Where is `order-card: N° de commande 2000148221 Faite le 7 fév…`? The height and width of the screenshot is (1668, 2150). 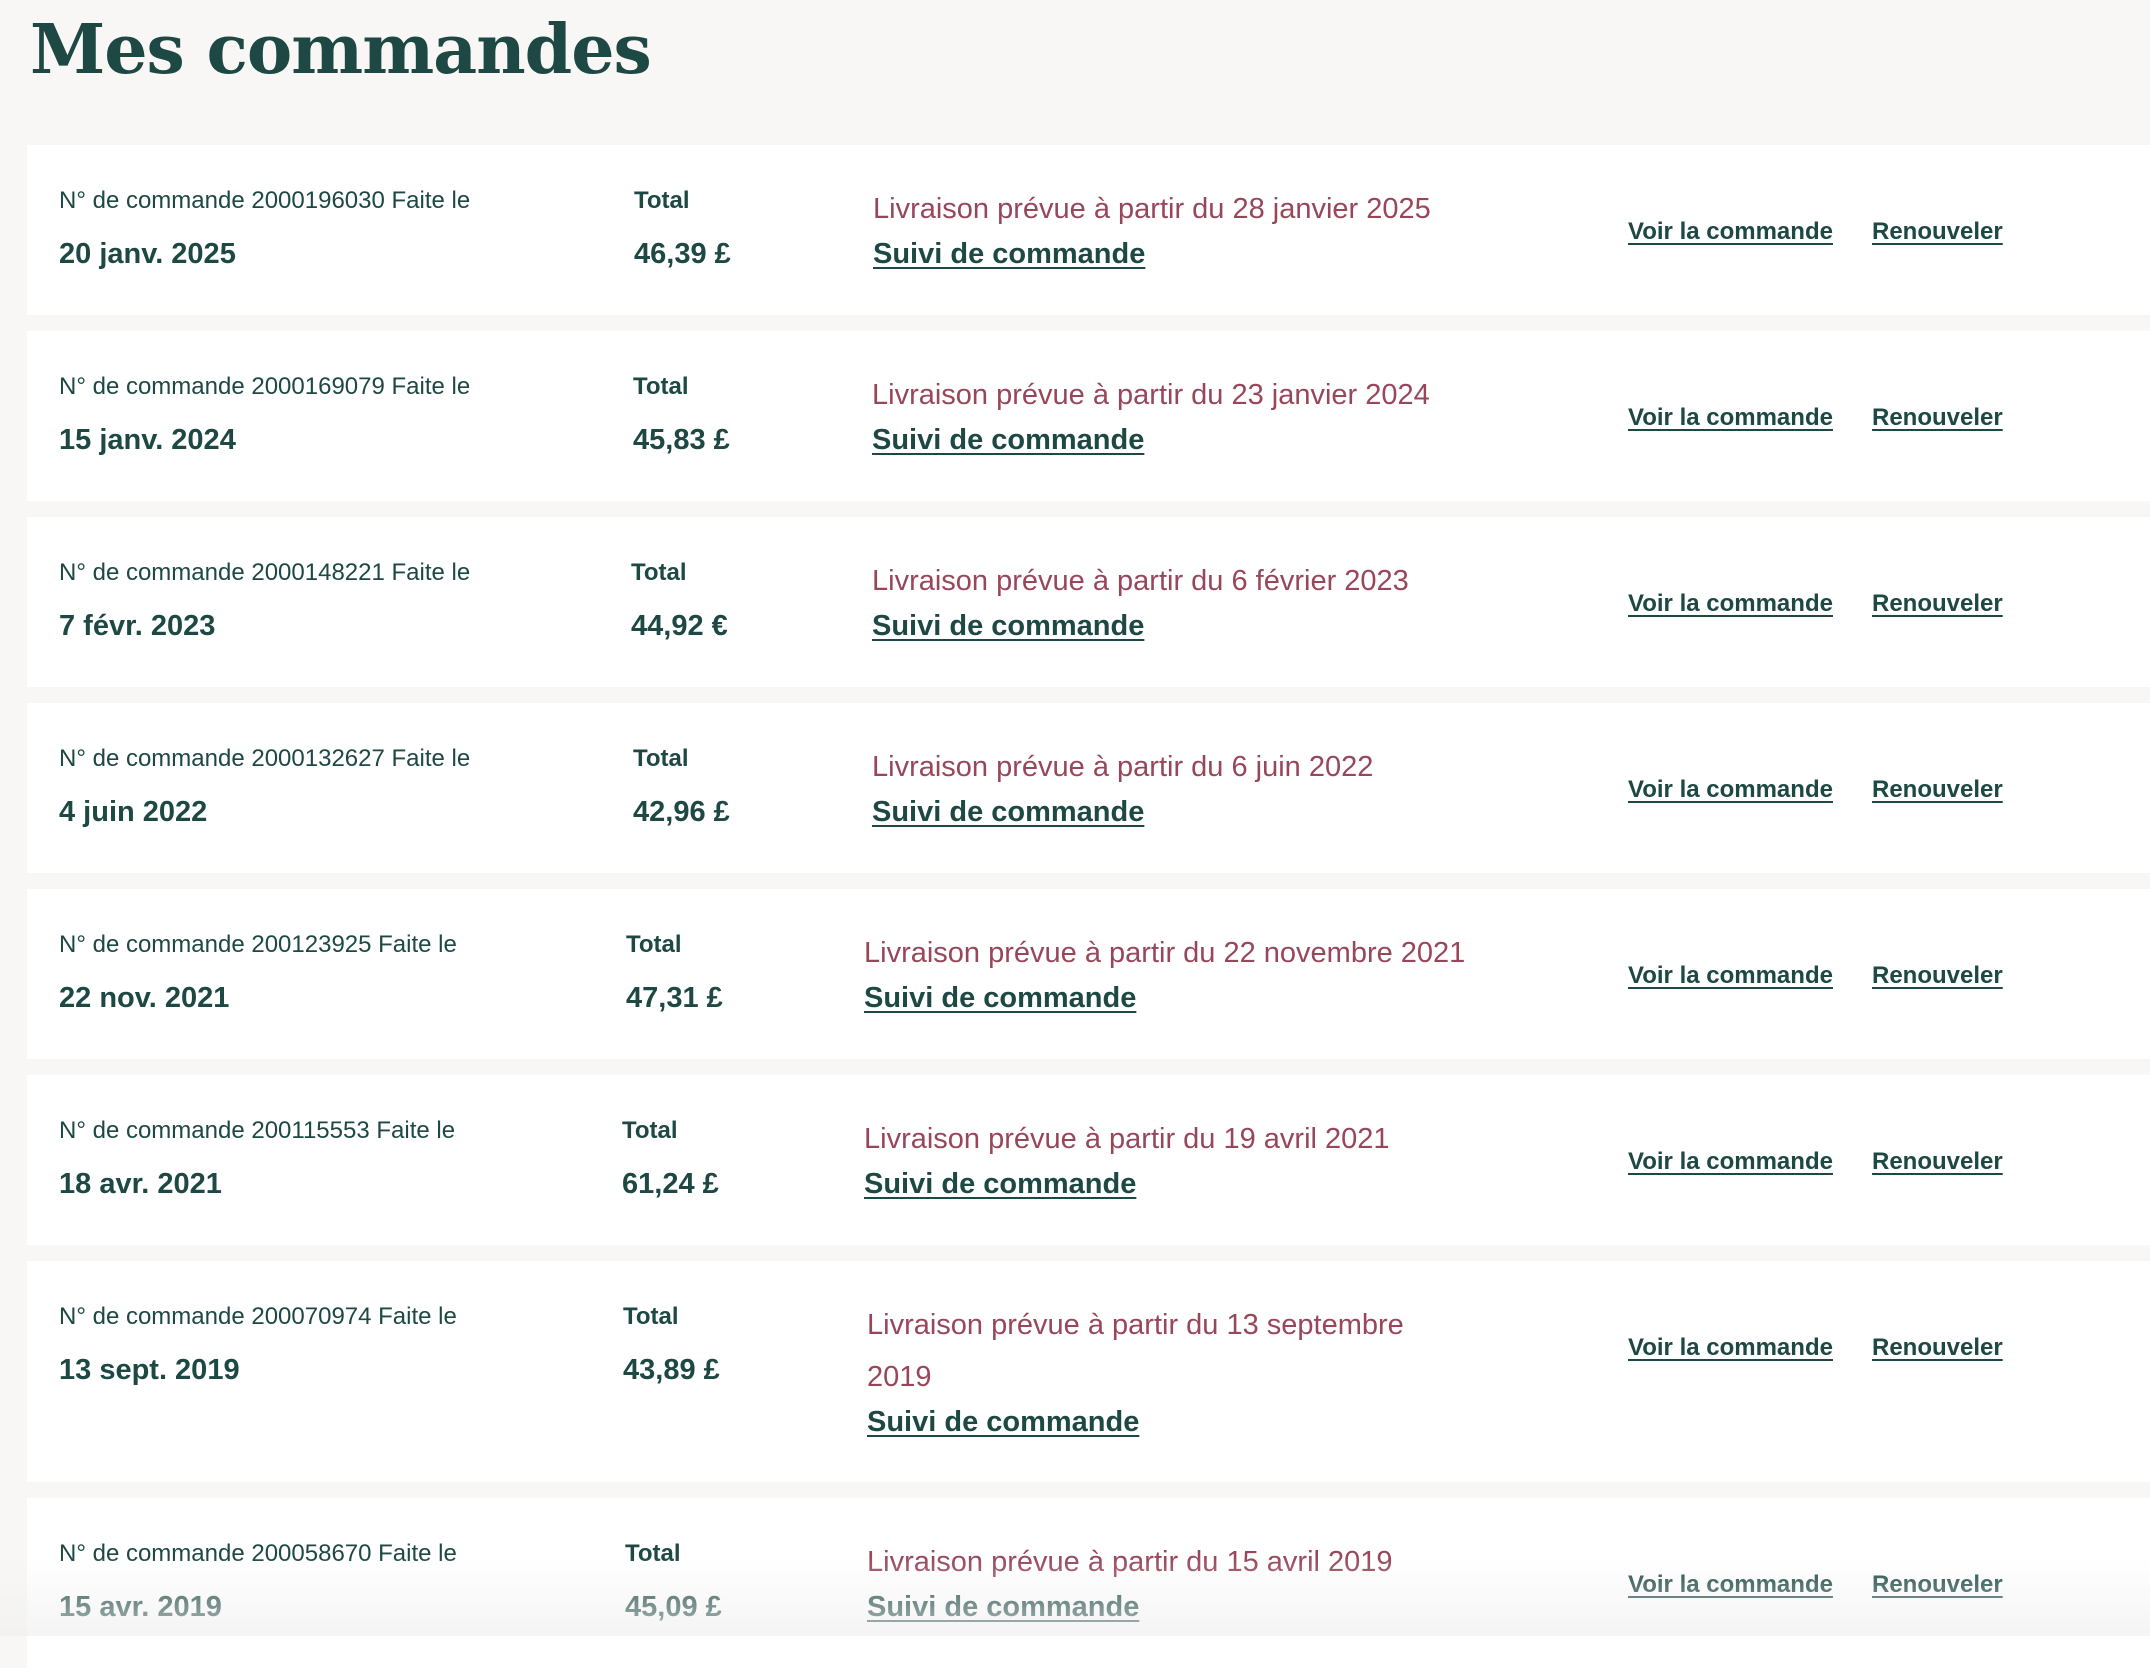 order-card: N° de commande 2000148221 Faite le 7 fév… is located at coordinates (1088, 602).